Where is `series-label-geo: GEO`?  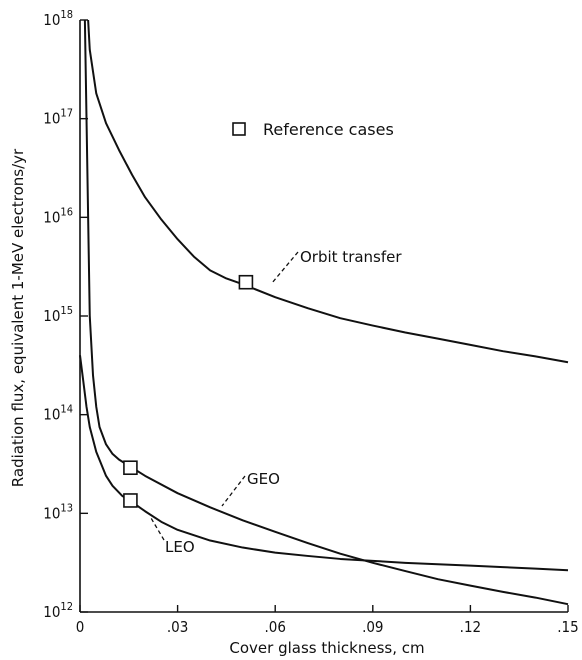
series-label-geo: GEO is located at coordinates (263, 479).